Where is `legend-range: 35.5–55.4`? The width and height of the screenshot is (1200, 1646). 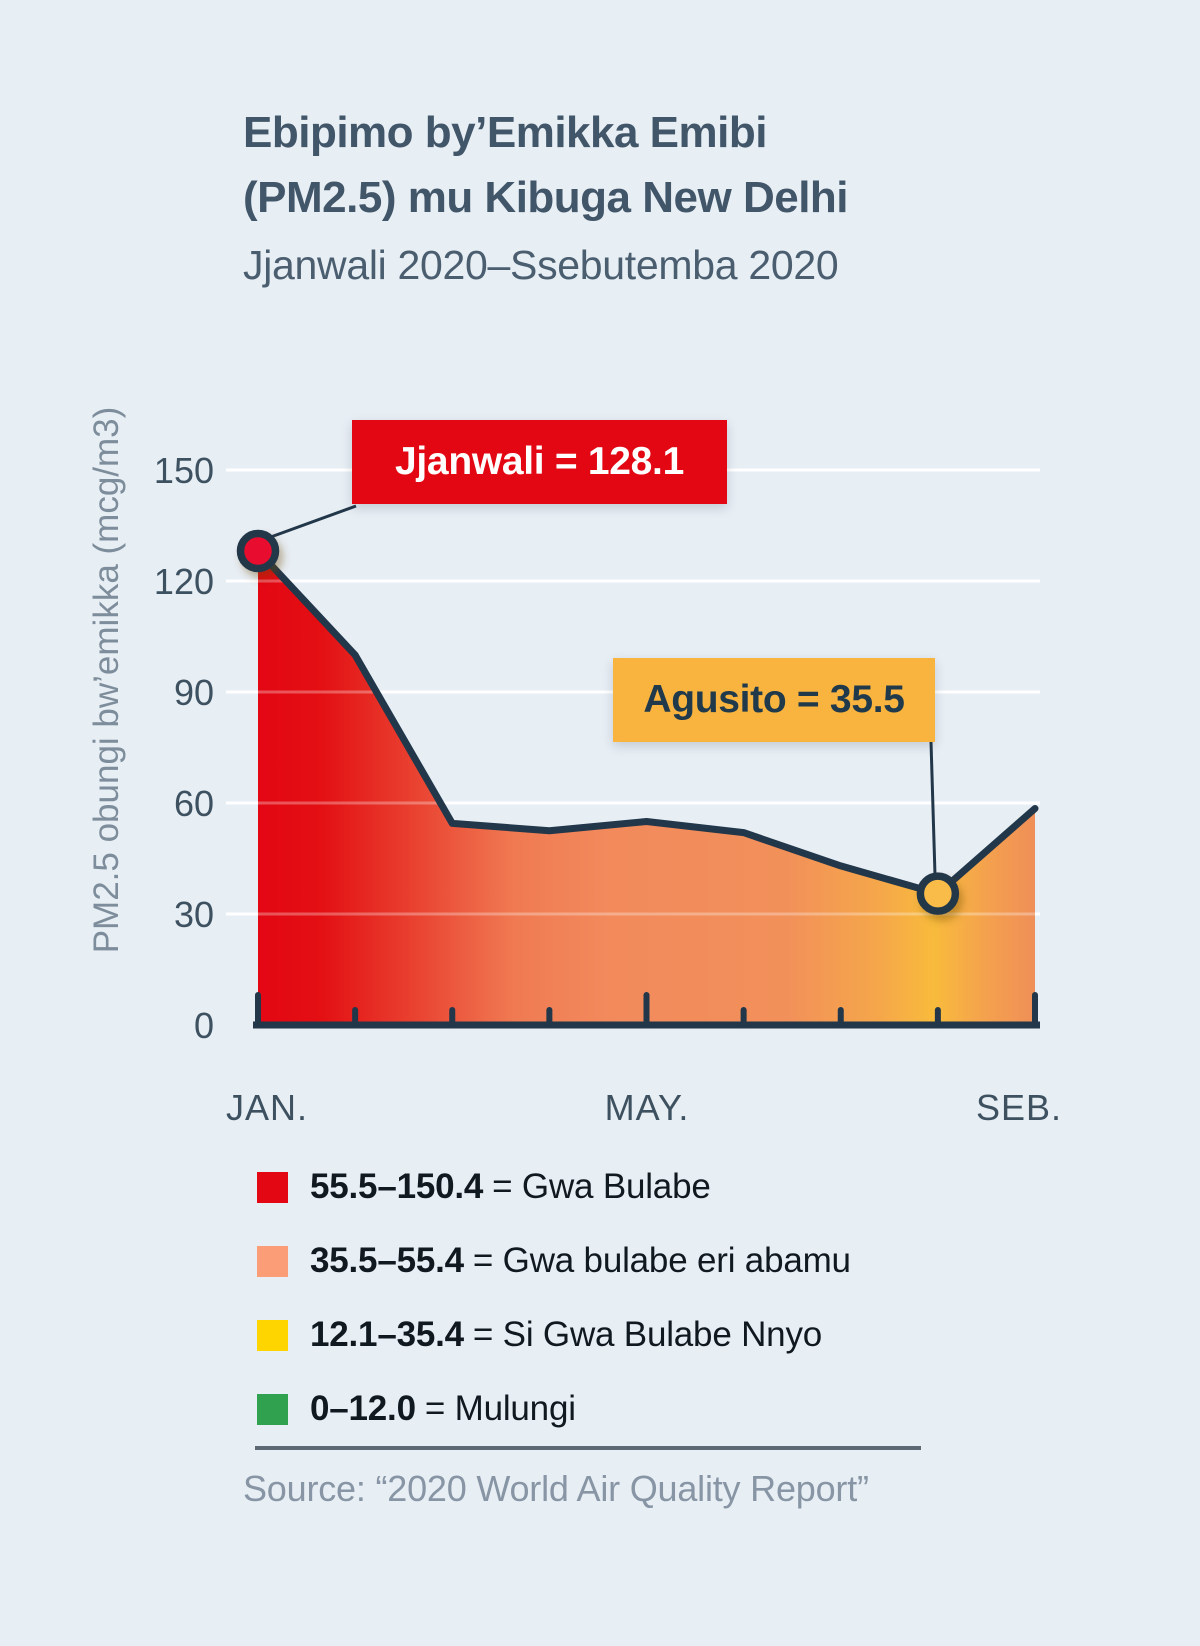
legend-range: 35.5–55.4 is located at coordinates (387, 1260).